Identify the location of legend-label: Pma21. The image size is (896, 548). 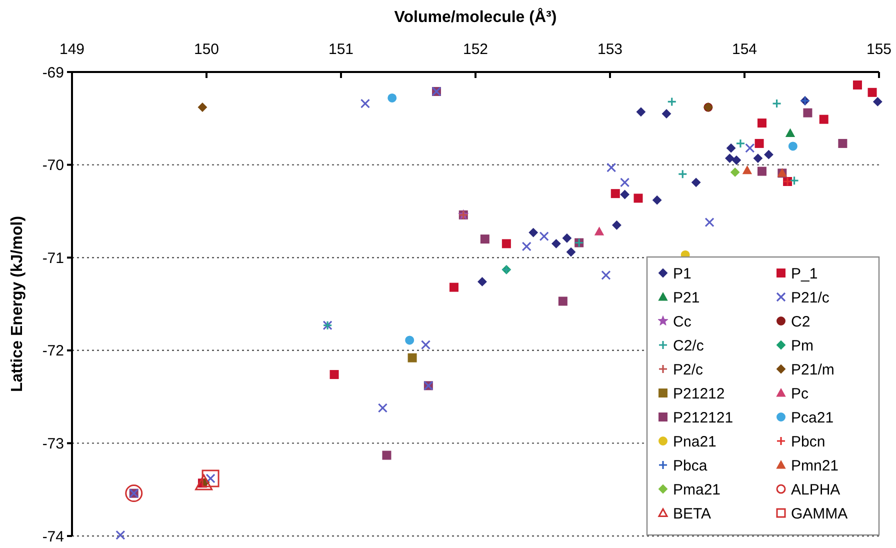
(697, 489).